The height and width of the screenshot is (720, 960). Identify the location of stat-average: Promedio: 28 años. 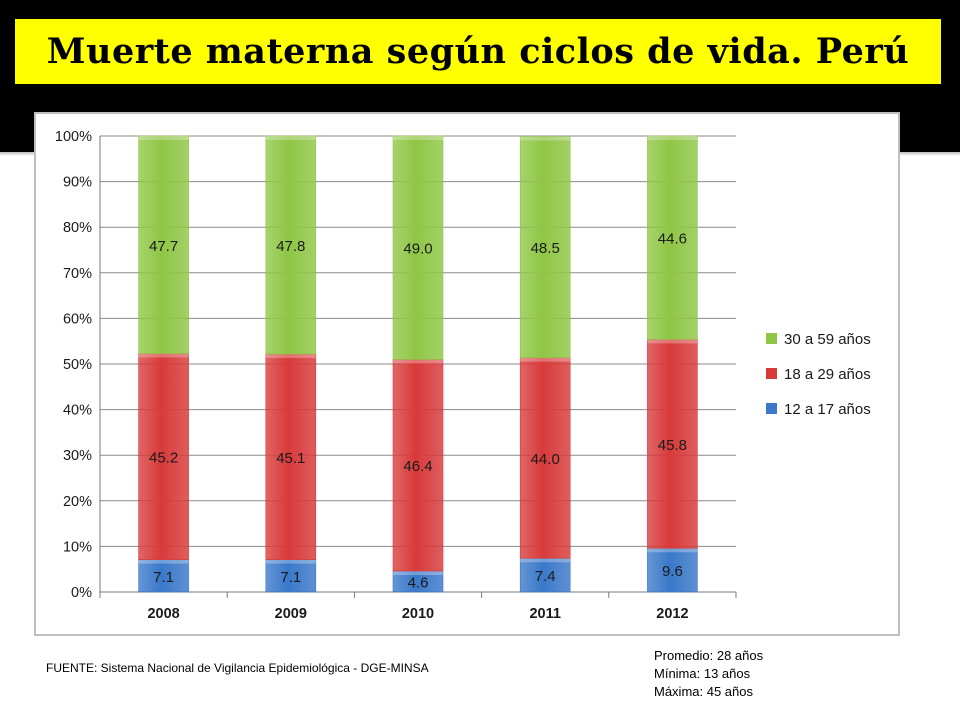
(709, 655).